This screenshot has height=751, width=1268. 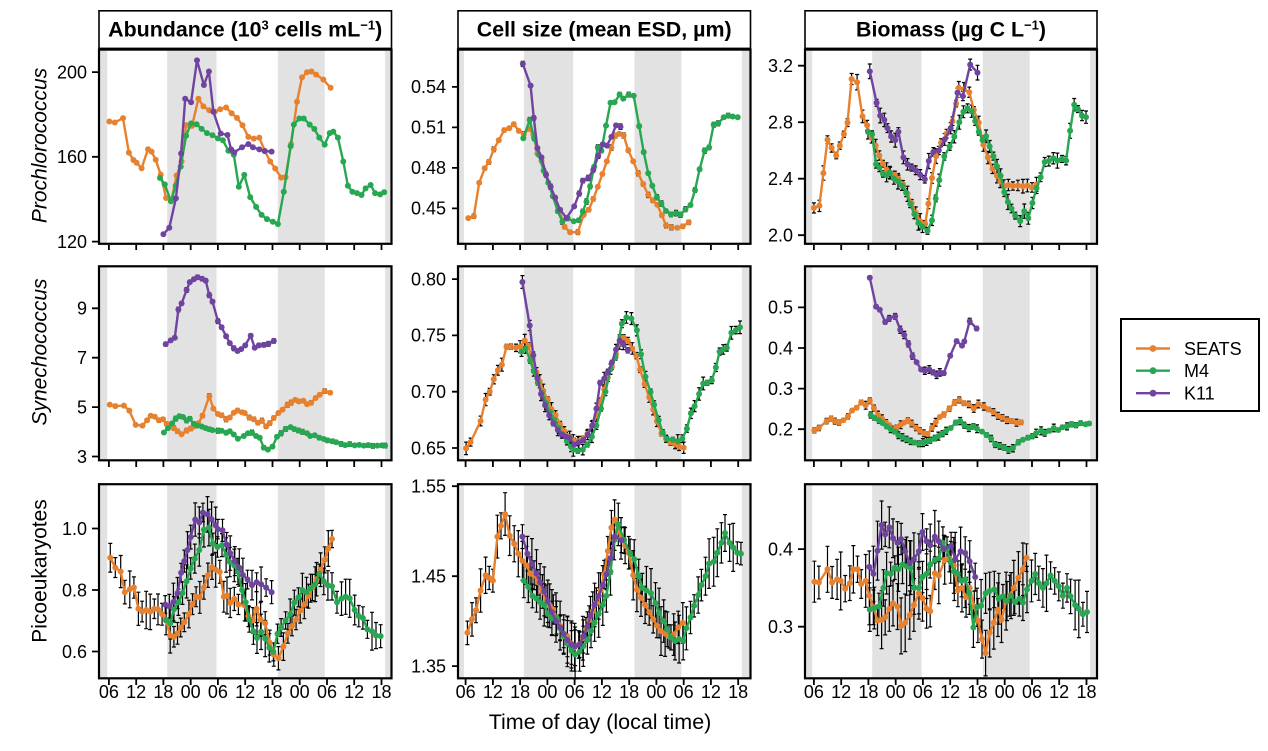 What do you see at coordinates (428, 392) in the screenshot?
I see `svg-text: 0.70` at bounding box center [428, 392].